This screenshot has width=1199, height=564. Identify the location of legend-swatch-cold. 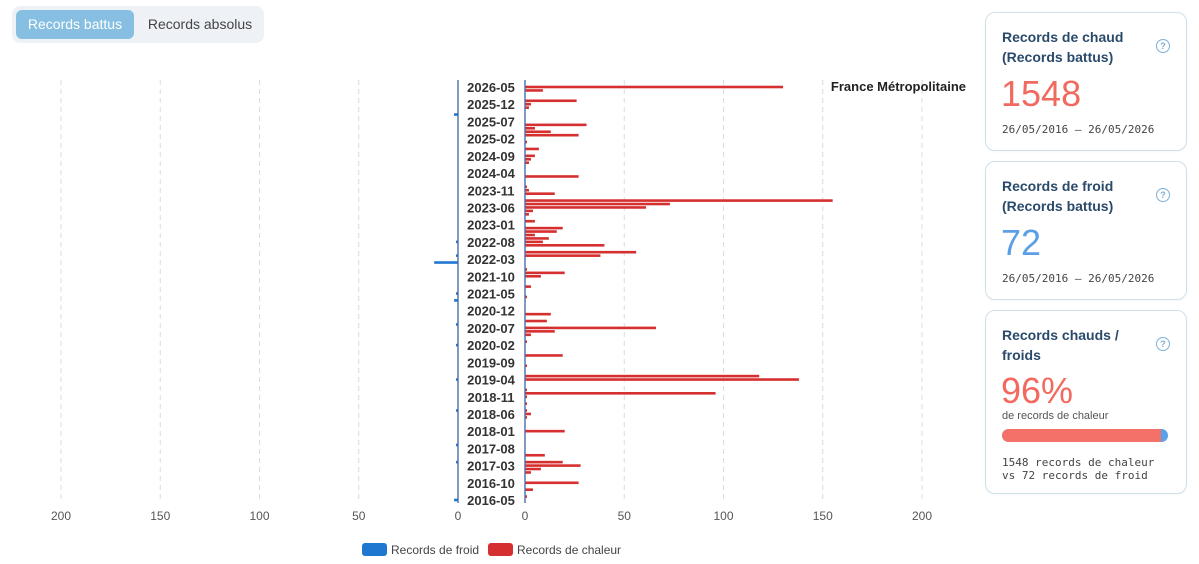
(374, 549).